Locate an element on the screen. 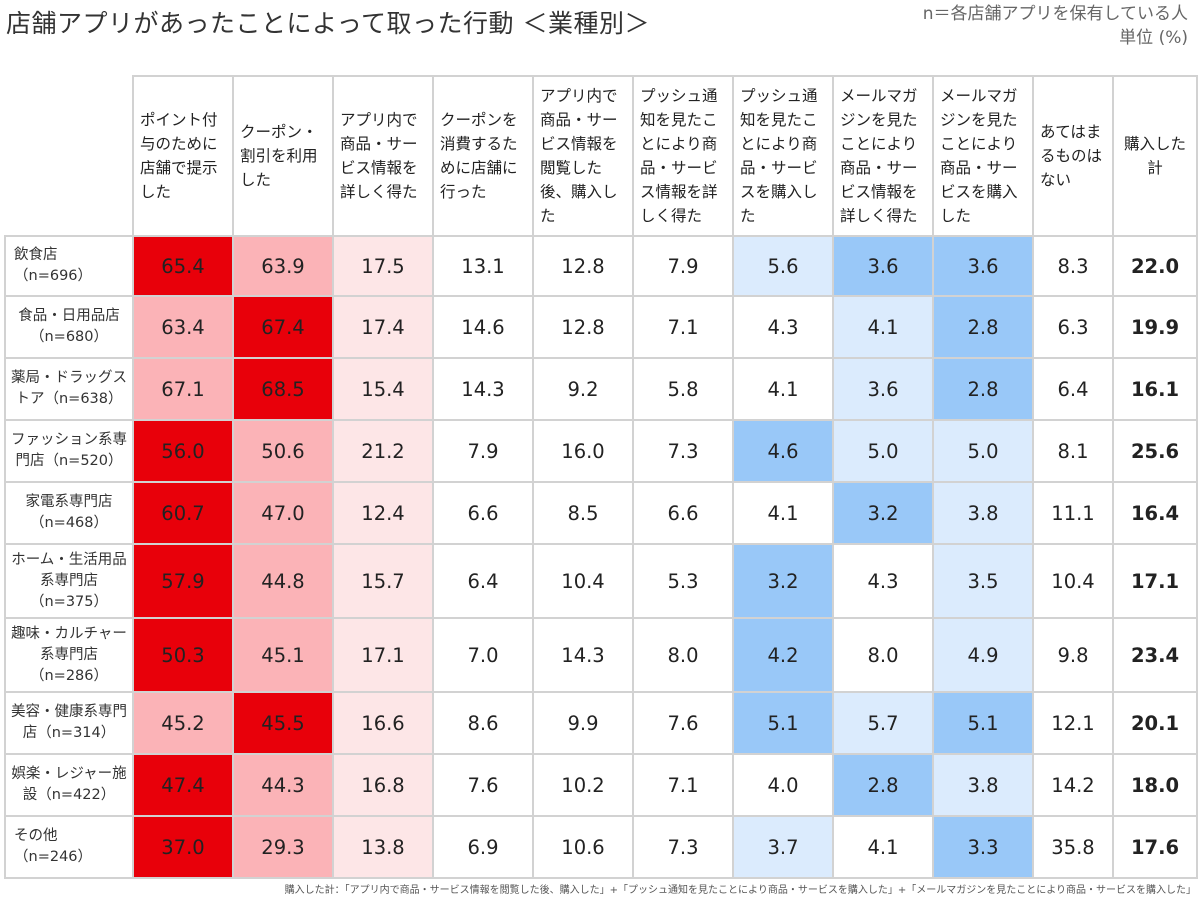  column-header: メールマガジンを見たことにより商品・サービスを購入した is located at coordinates (983, 156).